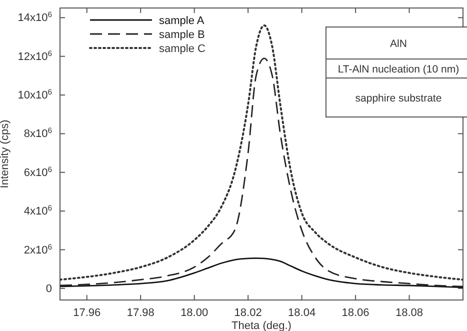  Describe the element at coordinates (35, 94) in the screenshot. I see `y-tick-label: 10x10$^{6}$` at that location.